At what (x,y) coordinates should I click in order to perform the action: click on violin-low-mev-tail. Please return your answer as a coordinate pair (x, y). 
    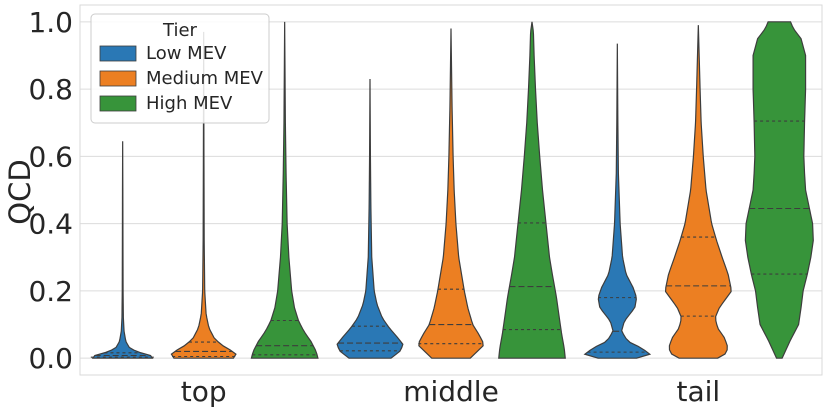
    Looking at the image, I should click on (617, 201).